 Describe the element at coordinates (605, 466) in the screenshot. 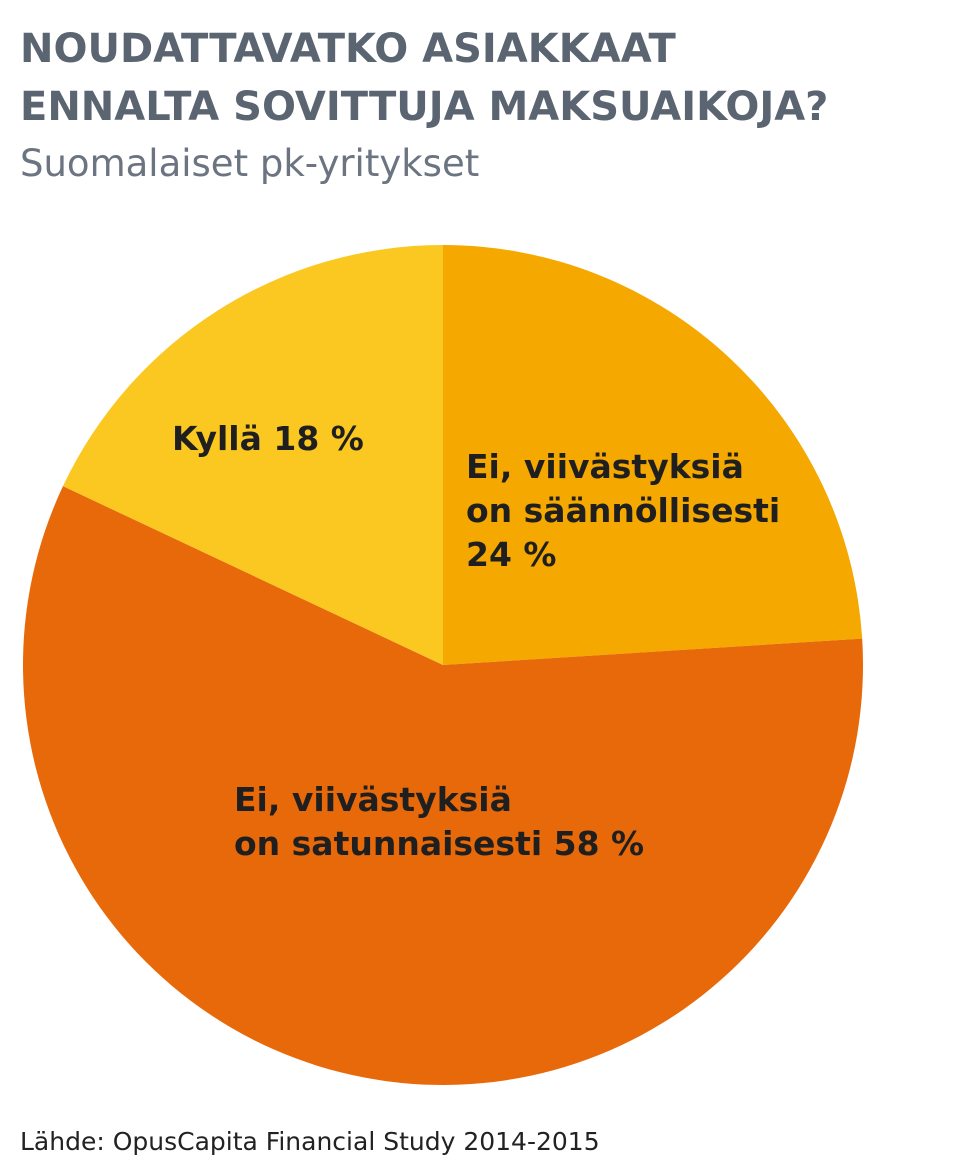

I see `slice-label-saannollisesti-line-1: Ei, viivästyksiä` at that location.